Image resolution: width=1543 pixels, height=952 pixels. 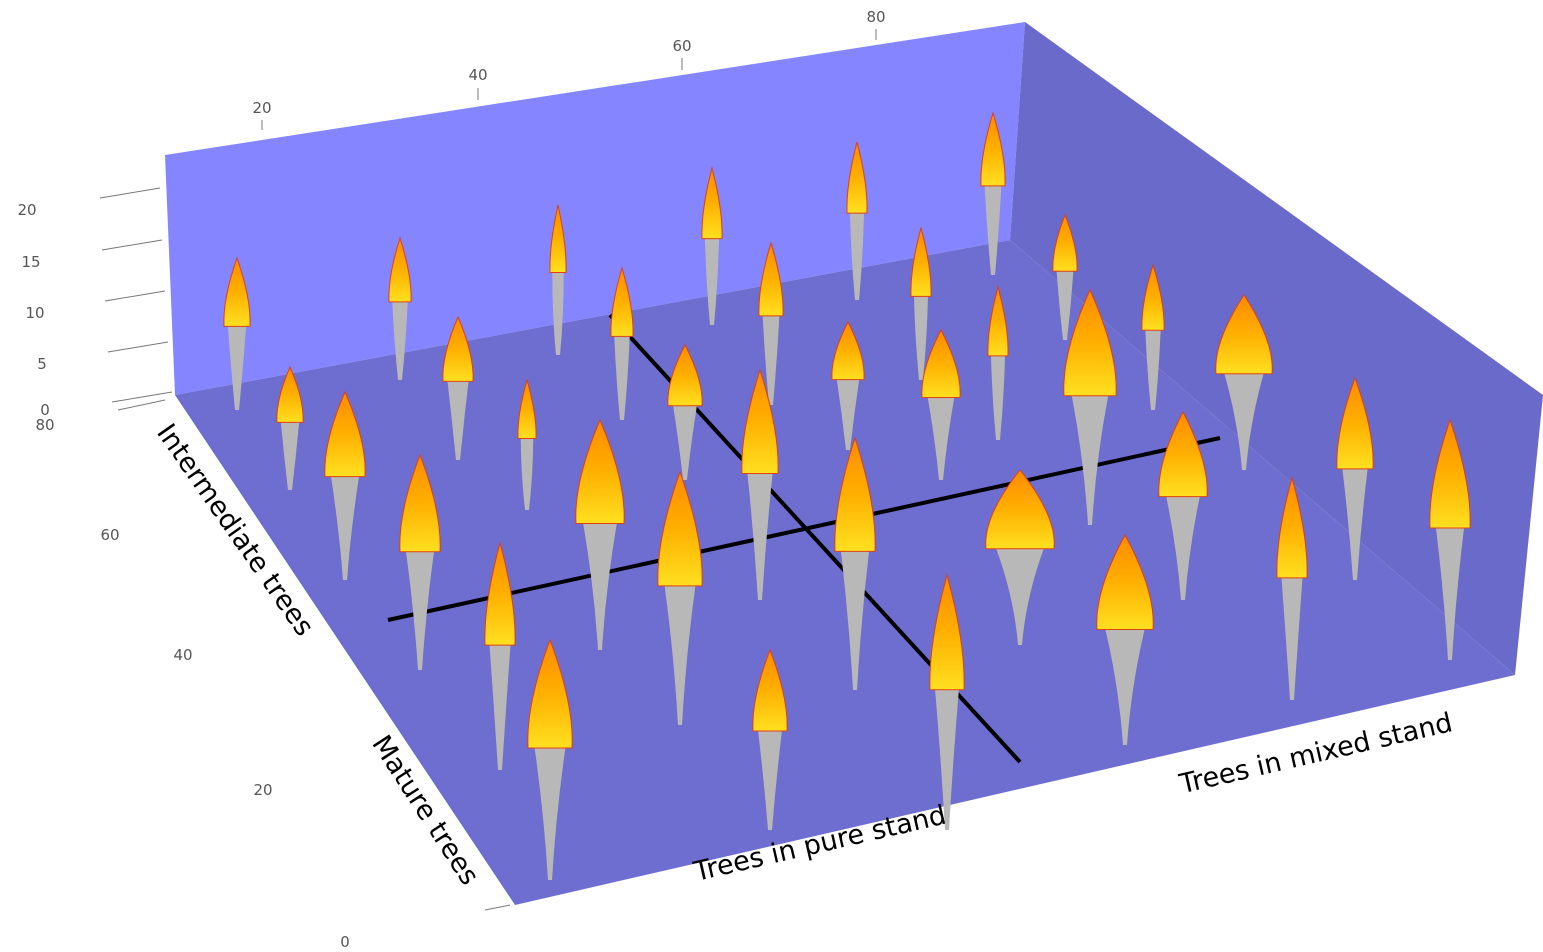 I want to click on top-tick: 60, so click(x=681, y=46).